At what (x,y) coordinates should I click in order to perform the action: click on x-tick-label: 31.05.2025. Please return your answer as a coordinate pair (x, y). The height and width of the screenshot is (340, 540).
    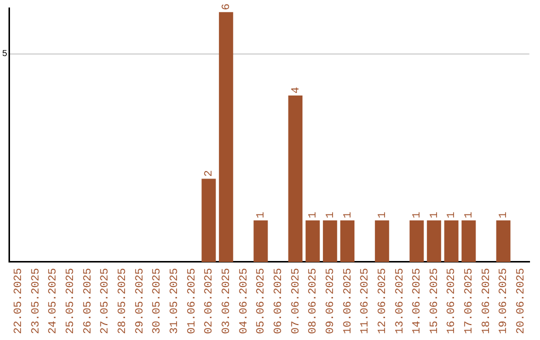
    Looking at the image, I should click on (174, 301).